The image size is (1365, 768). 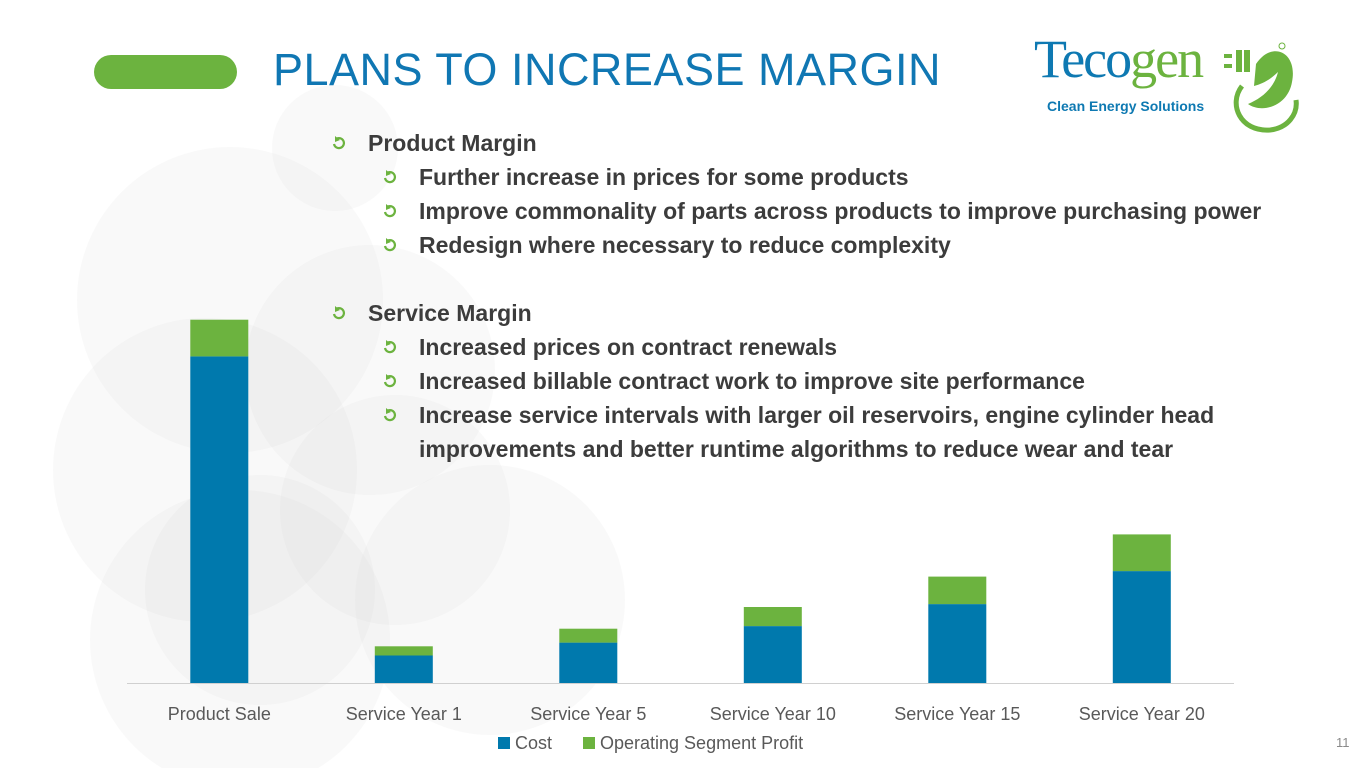 What do you see at coordinates (589, 743) in the screenshot?
I see `legend-swatch-profit` at bounding box center [589, 743].